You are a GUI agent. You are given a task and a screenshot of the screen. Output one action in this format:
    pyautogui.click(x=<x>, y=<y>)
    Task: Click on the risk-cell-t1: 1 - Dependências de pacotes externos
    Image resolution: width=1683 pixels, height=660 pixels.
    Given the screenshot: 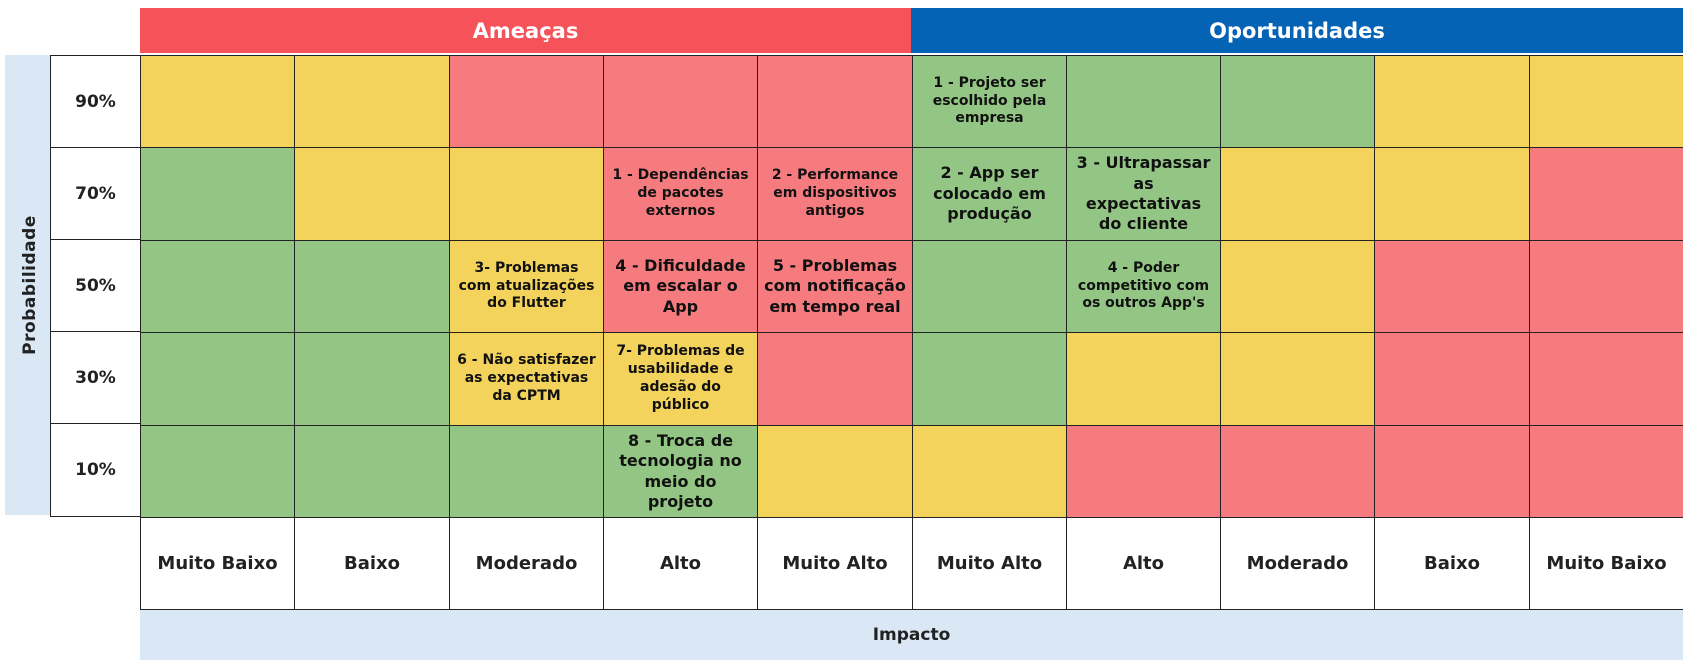 What is the action you would take?
    pyautogui.click(x=680, y=194)
    